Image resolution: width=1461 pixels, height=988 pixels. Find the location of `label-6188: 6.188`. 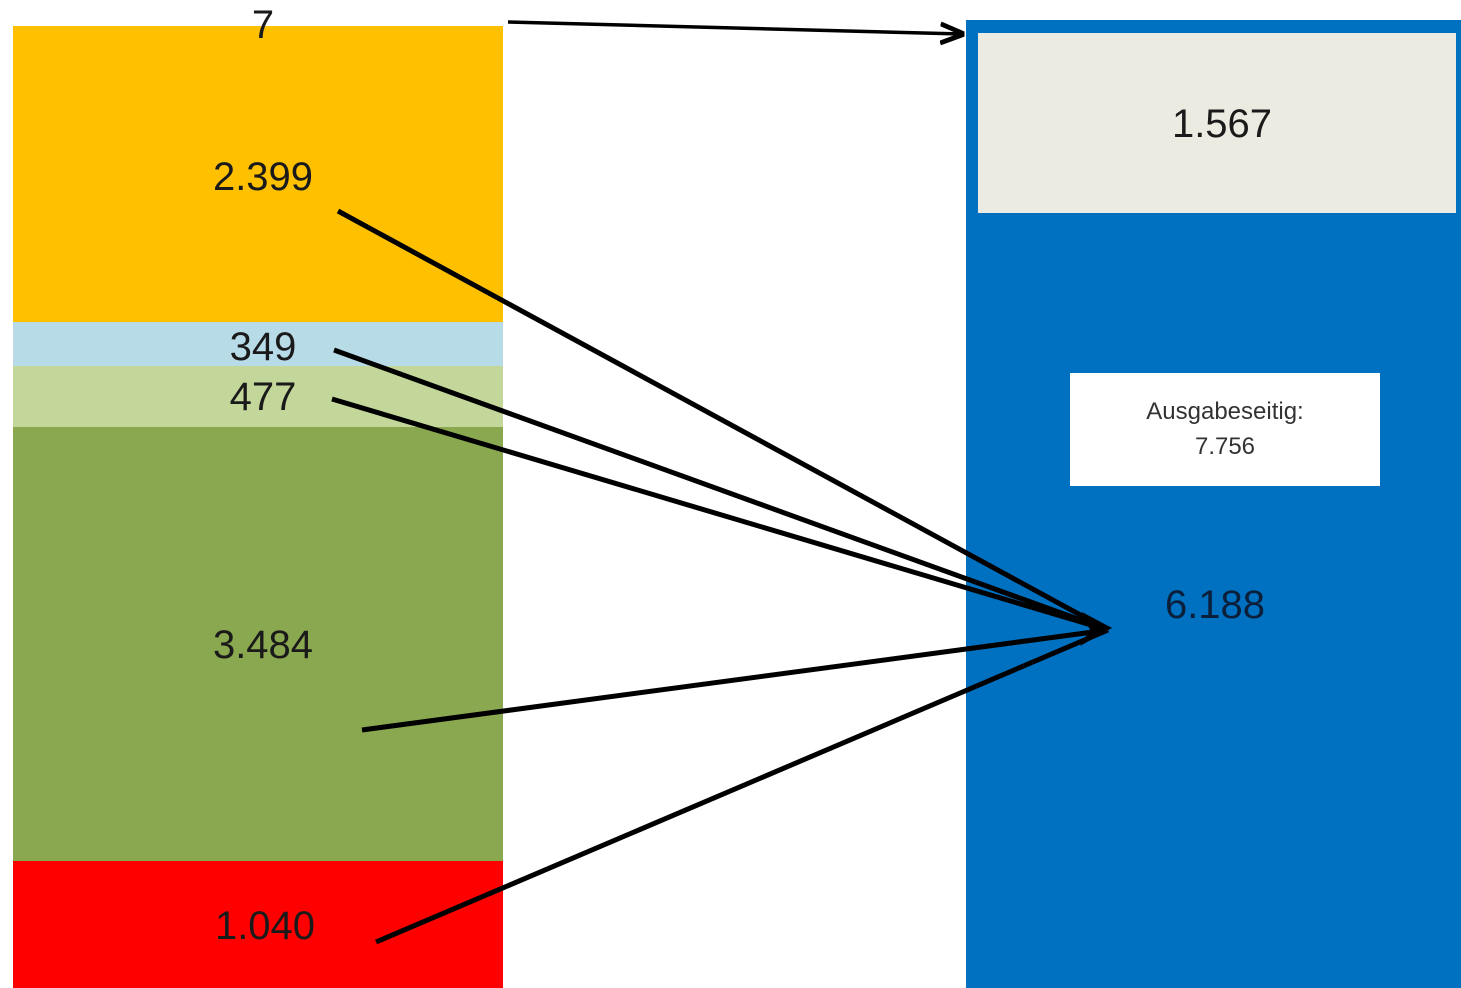

label-6188: 6.188 is located at coordinates (1215, 605).